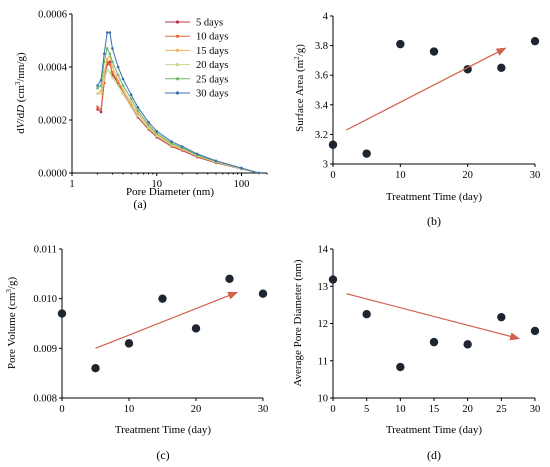 The height and width of the screenshot is (467, 550). I want to click on x-tick-label-d: 15, so click(434, 409).